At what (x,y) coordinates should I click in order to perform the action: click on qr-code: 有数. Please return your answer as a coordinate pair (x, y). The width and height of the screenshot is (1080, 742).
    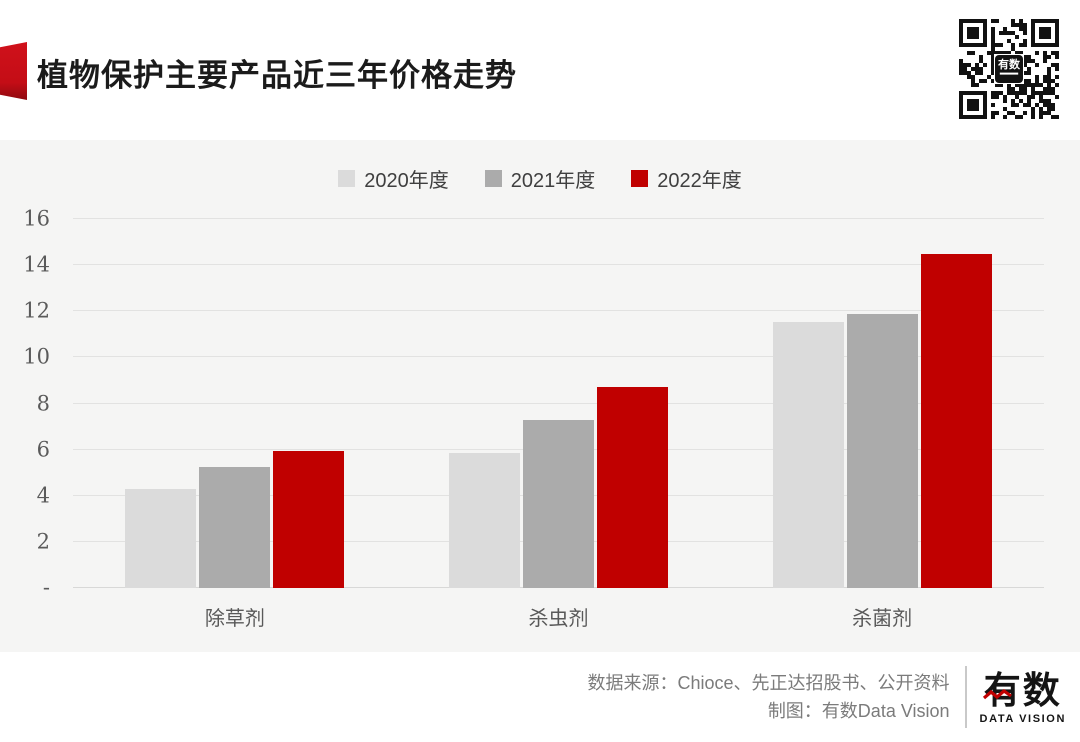
    Looking at the image, I should click on (1009, 69).